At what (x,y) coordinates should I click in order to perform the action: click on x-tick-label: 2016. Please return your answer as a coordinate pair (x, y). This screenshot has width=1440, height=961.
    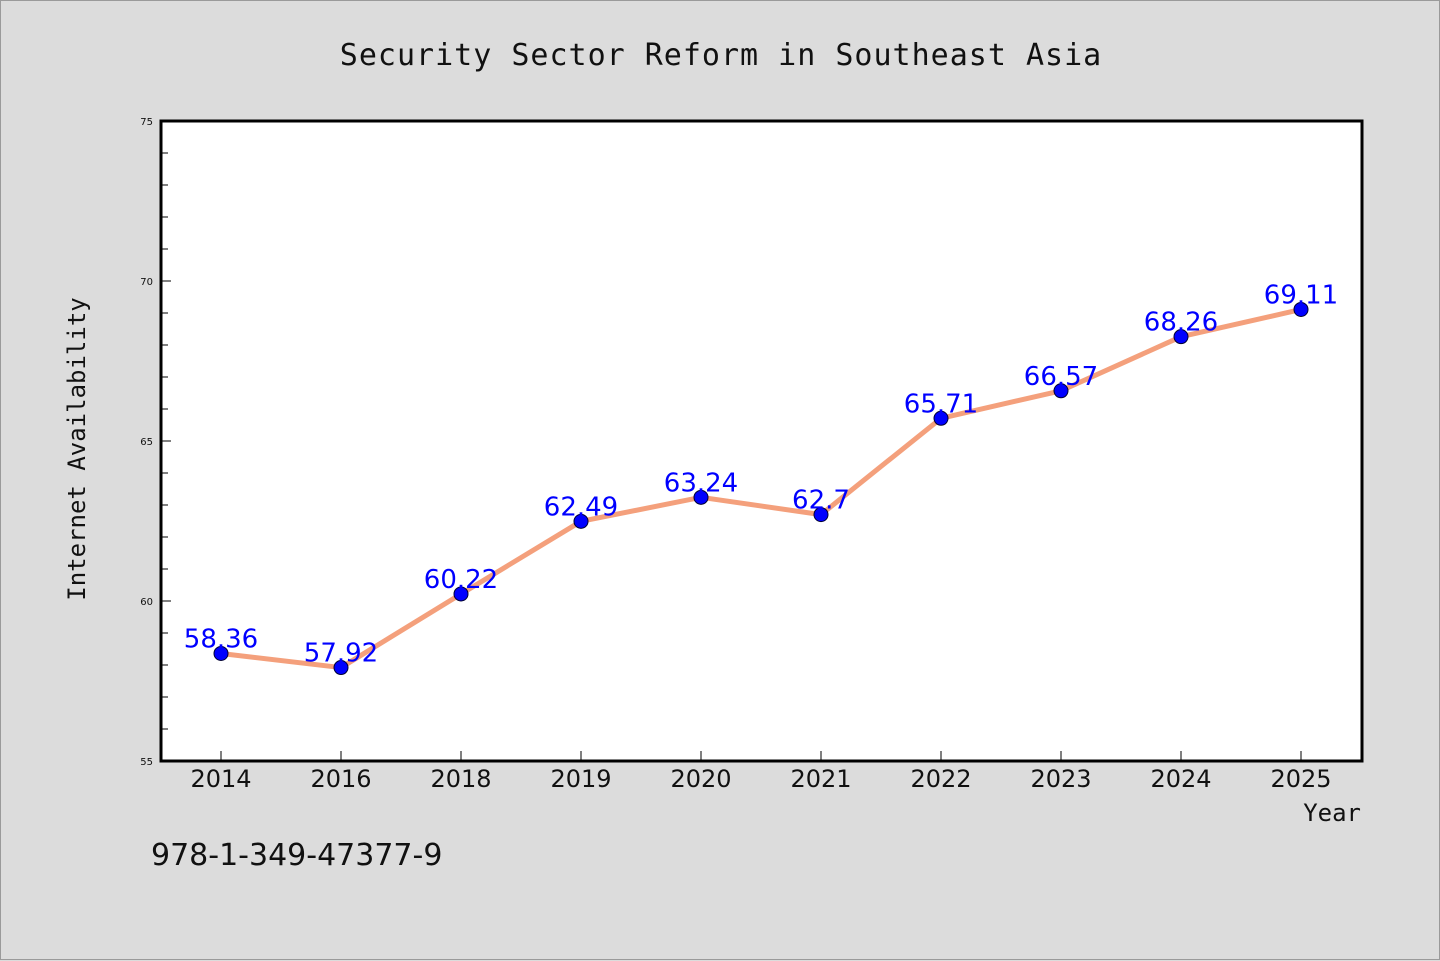
    Looking at the image, I should click on (340, 779).